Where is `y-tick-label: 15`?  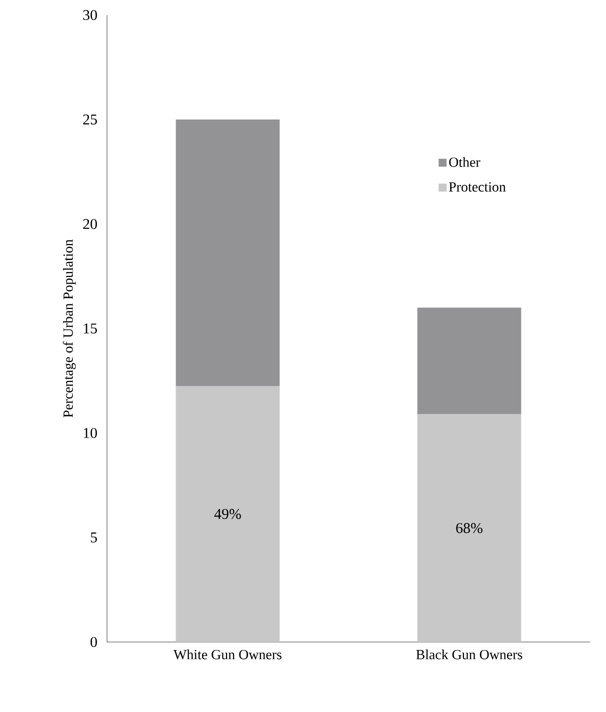
y-tick-label: 15 is located at coordinates (90, 329).